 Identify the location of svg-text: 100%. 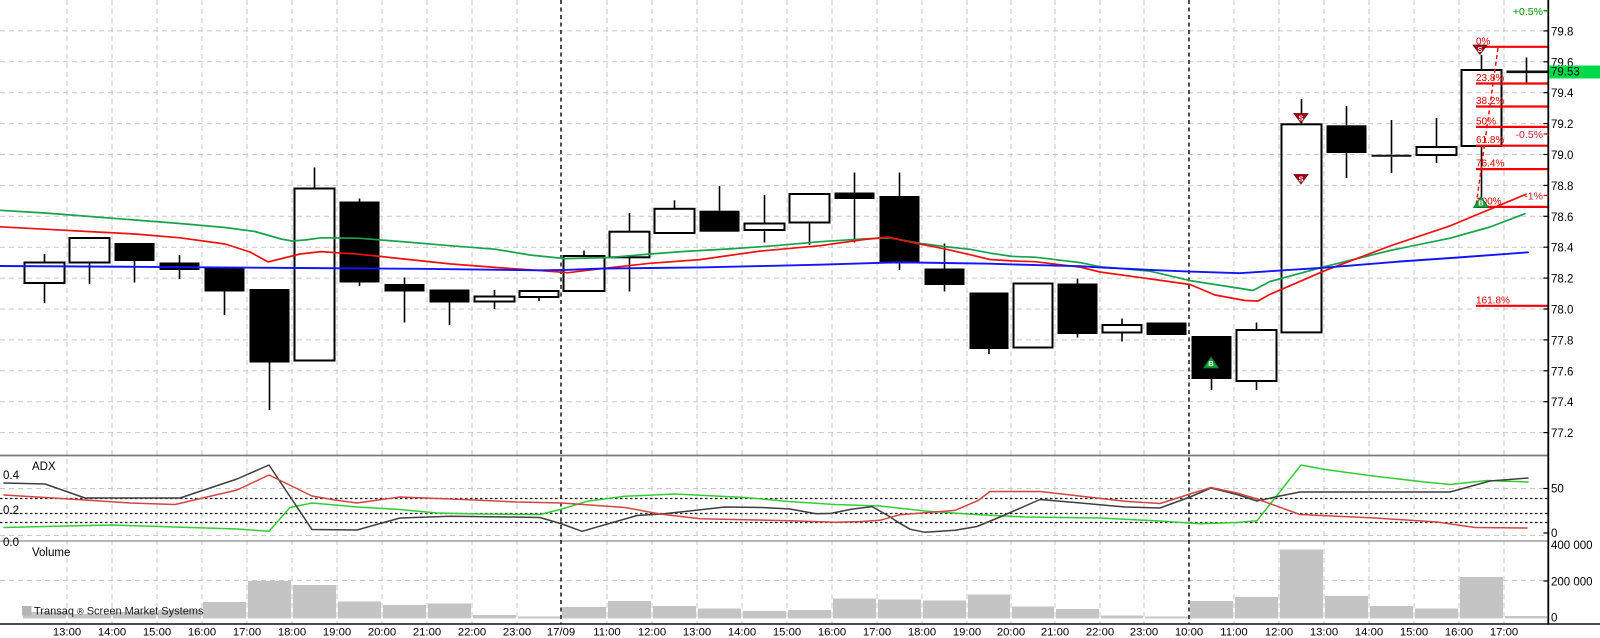
(1489, 201).